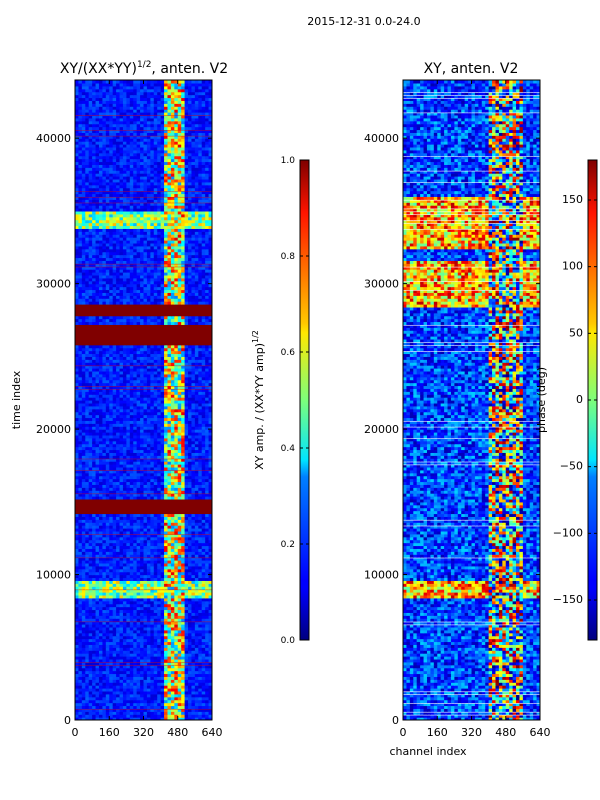 The width and height of the screenshot is (600, 800). What do you see at coordinates (144, 68) in the screenshot?
I see `panel1-title: XY/(XX*YY)1/2, anten. V2` at bounding box center [144, 68].